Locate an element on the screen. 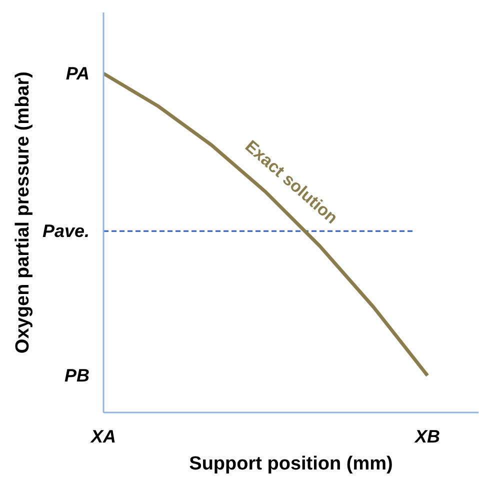 Image resolution: width=479 pixels, height=479 pixels. x-axis-title: Support position (mm) is located at coordinates (291, 464).